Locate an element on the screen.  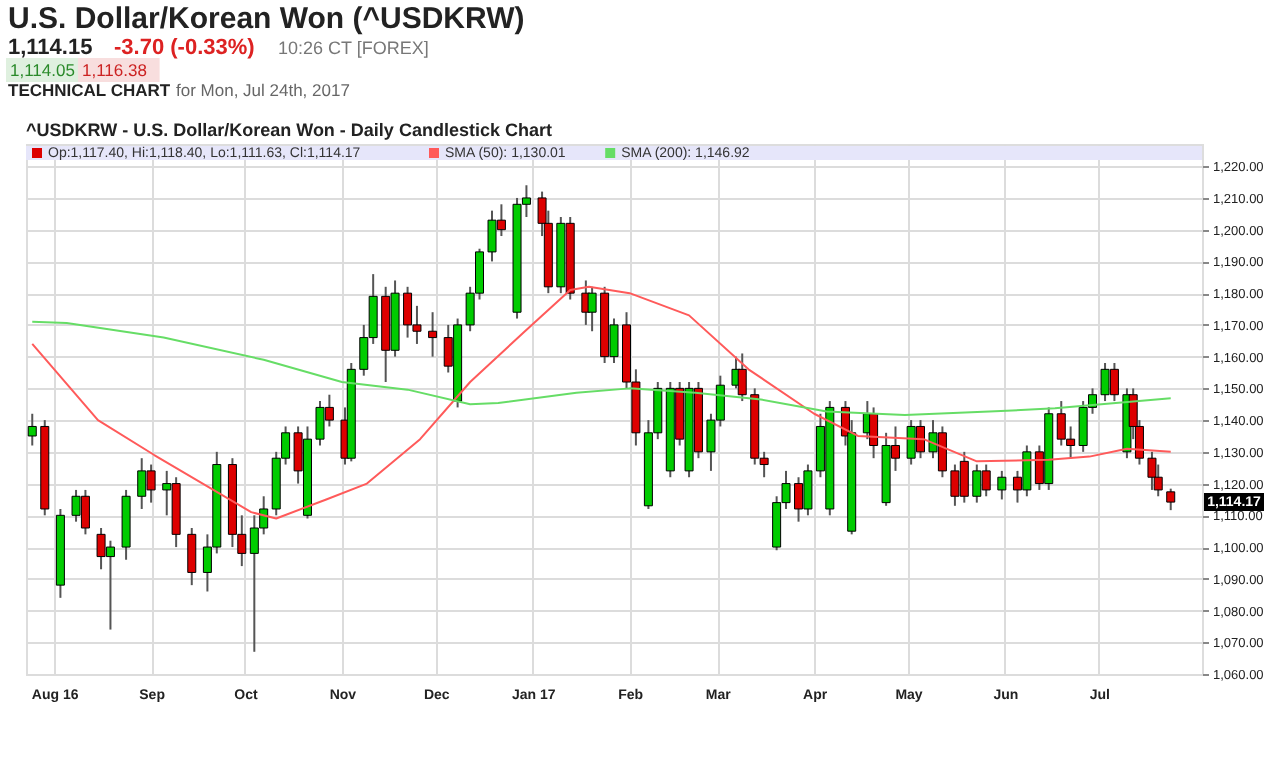
text: 10:26 CT [FOREX] is located at coordinates (353, 48).